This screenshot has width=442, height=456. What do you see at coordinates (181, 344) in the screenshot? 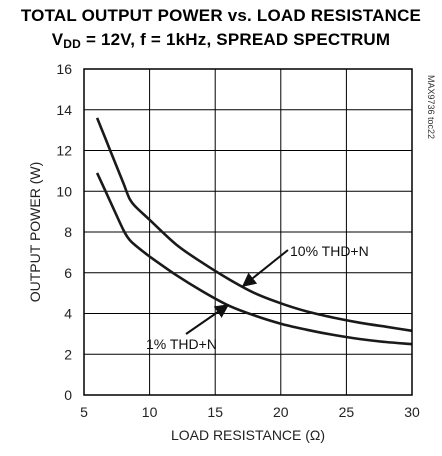
I see `annotation-1pct-thd: 1% THD+N` at bounding box center [181, 344].